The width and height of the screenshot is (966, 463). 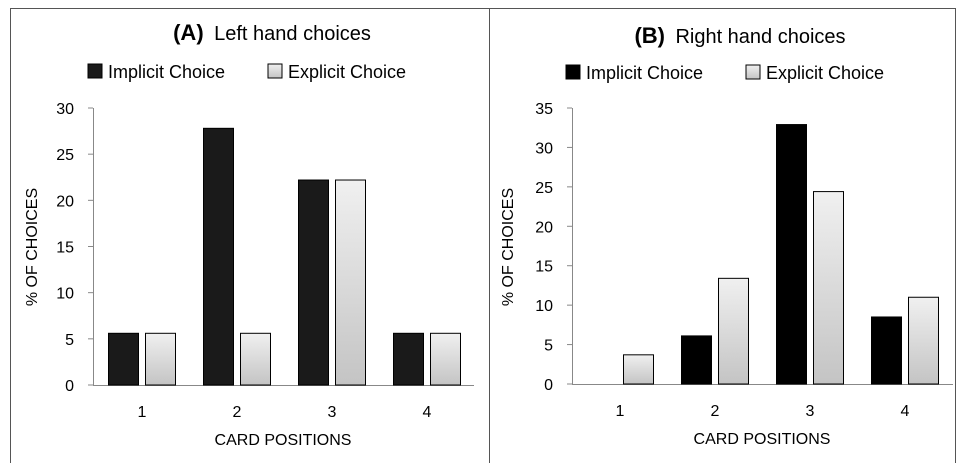 What do you see at coordinates (760, 37) in the screenshot?
I see `panel-b-title-text: Right hand choices` at bounding box center [760, 37].